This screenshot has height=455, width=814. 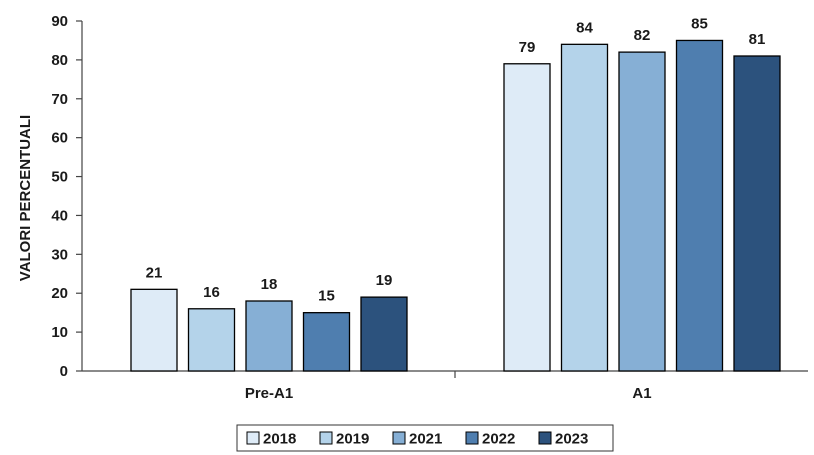 I want to click on bar-a1-2022, so click(x=699, y=205).